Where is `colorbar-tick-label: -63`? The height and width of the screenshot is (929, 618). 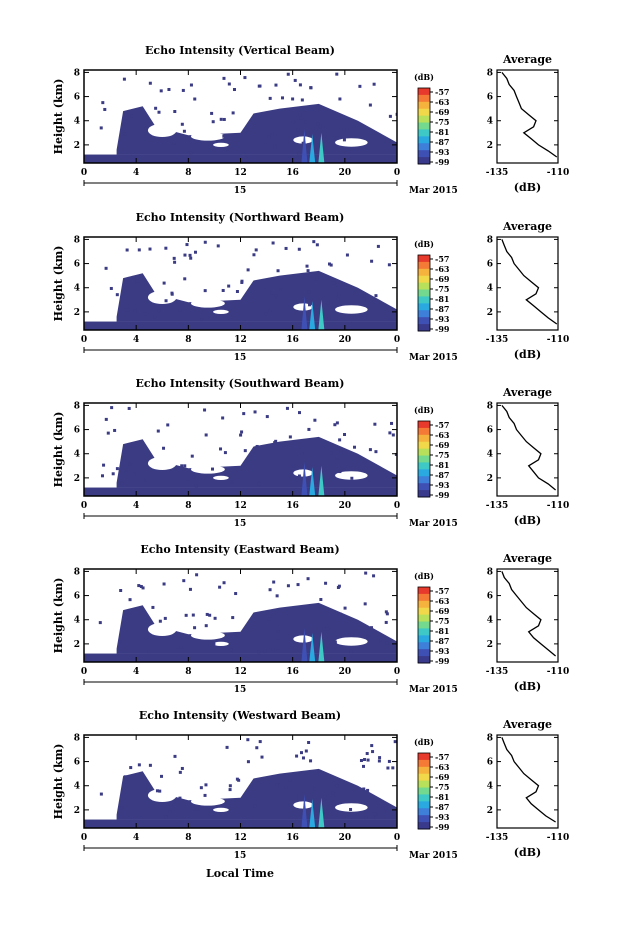 colorbar-tick-label: -63 is located at coordinates (442, 435).